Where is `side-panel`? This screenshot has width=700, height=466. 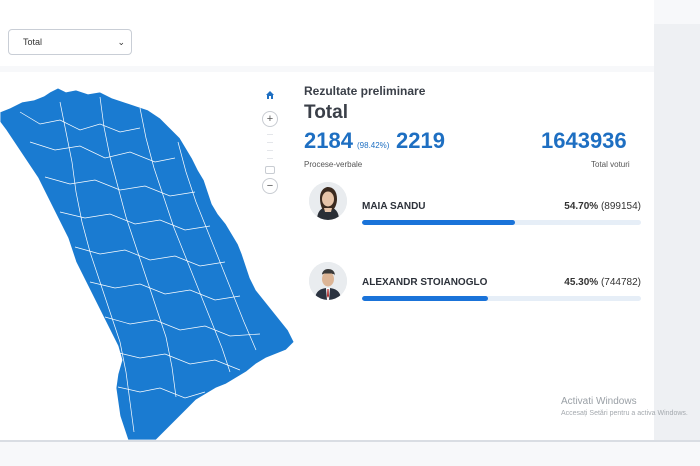
side-panel is located at coordinates (677, 233).